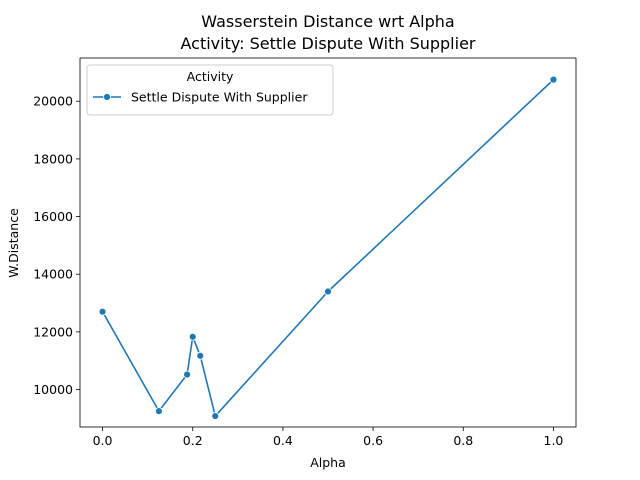 The width and height of the screenshot is (640, 480). I want to click on legend-box, so click(210, 90).